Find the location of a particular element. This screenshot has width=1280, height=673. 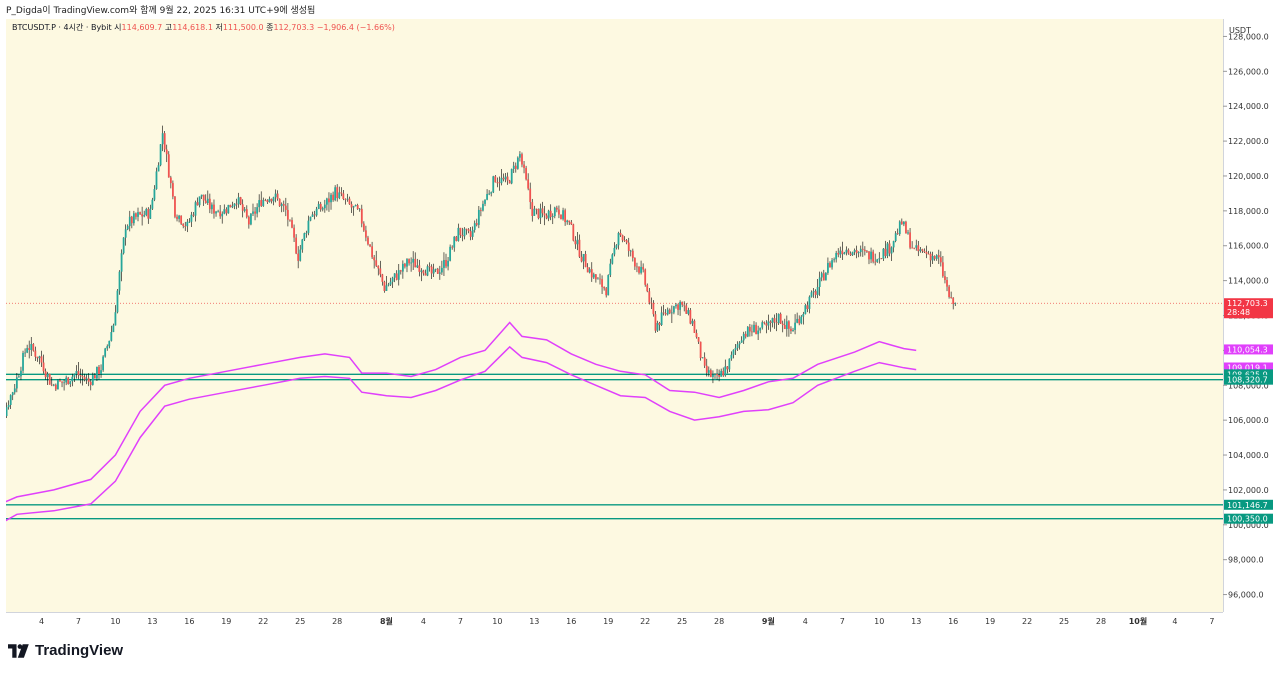

legend-fragment: 종 is located at coordinates (269, 27).